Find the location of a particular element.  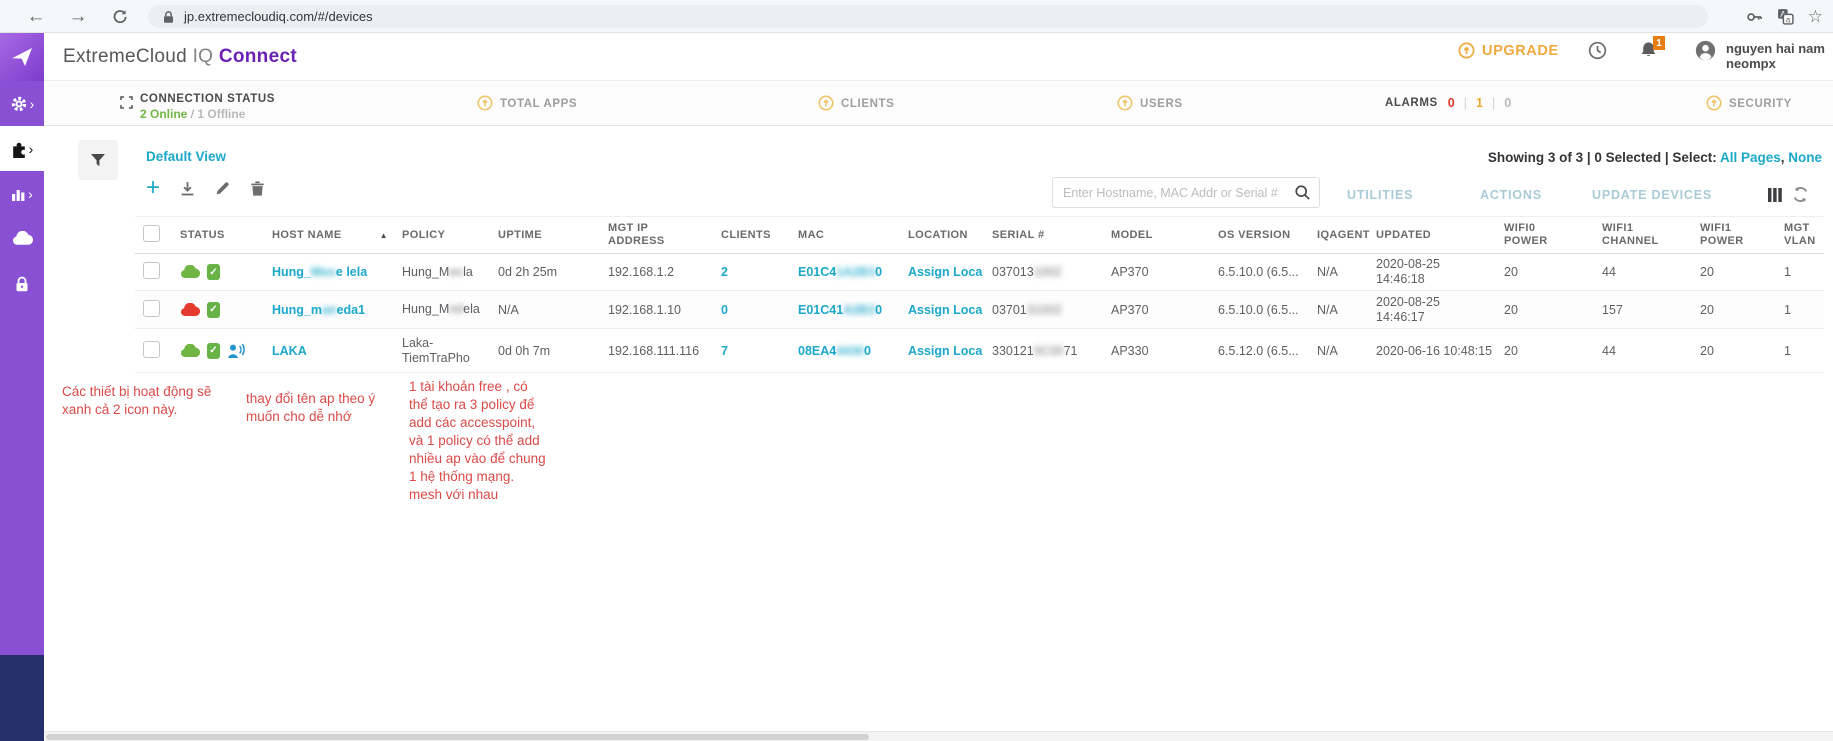

extreme-logo-tile is located at coordinates (22, 57).